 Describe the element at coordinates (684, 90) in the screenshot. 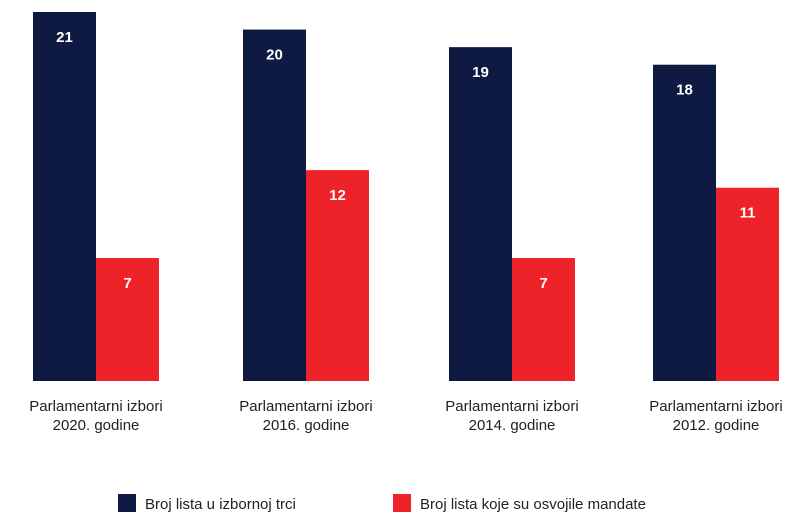

I see `value-label: 18` at that location.